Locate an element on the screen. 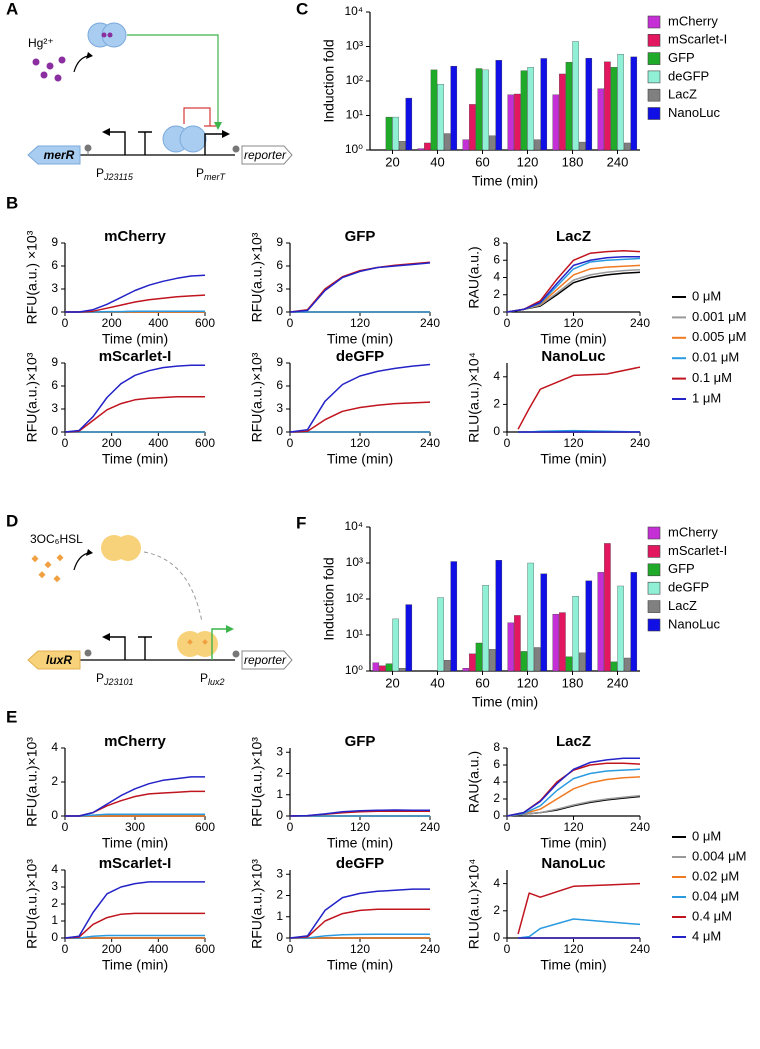 The height and width of the screenshot is (1049, 760). gene-box is located at coordinates (54, 155).